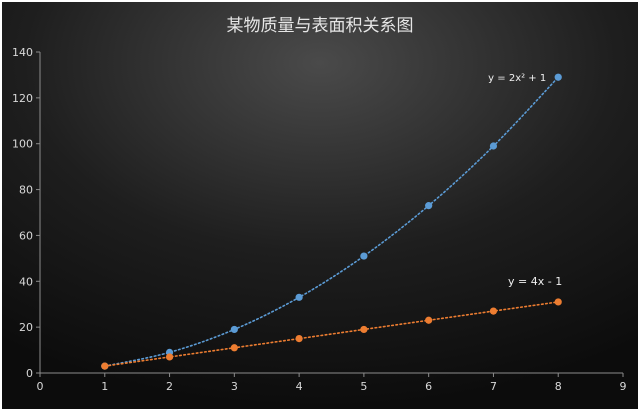 Image resolution: width=640 pixels, height=411 pixels. Describe the element at coordinates (623, 386) in the screenshot. I see `x-tick-label: 9` at that location.